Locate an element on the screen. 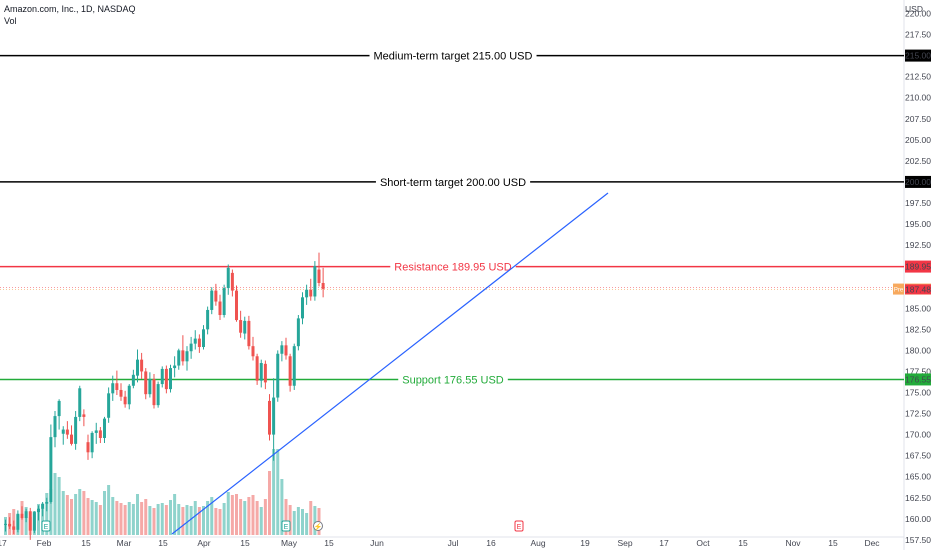  y-tick-label: 202.50 is located at coordinates (918, 161).